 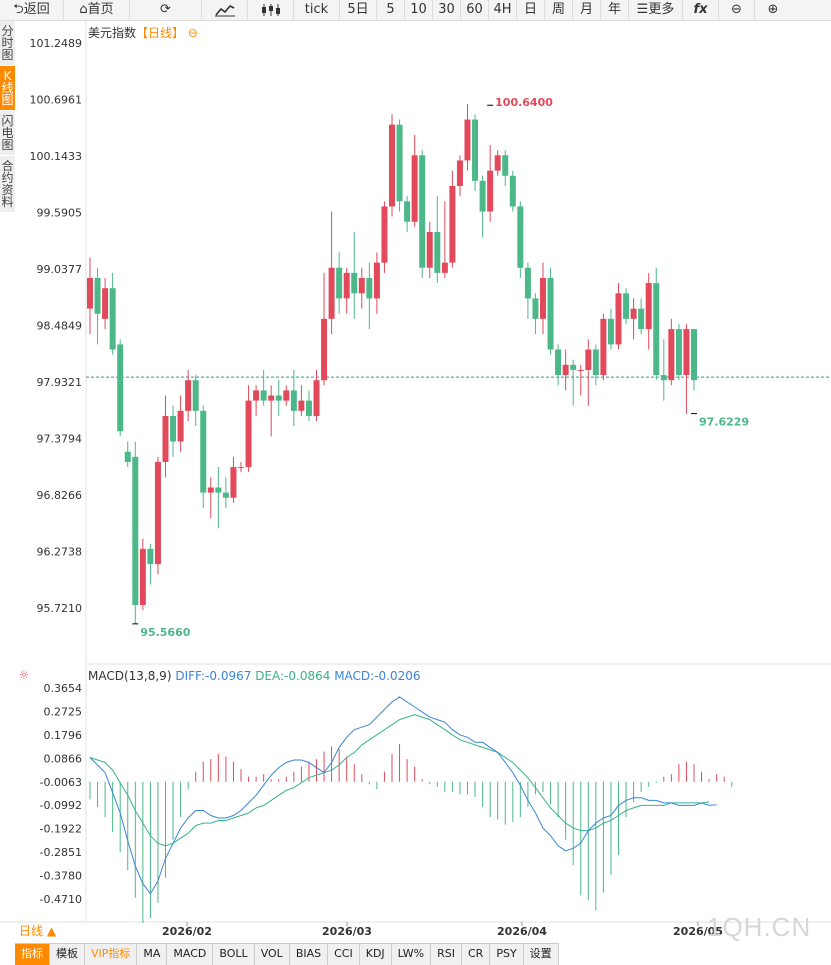 What do you see at coordinates (476, 954) in the screenshot?
I see `tab-cr: CR` at bounding box center [476, 954].